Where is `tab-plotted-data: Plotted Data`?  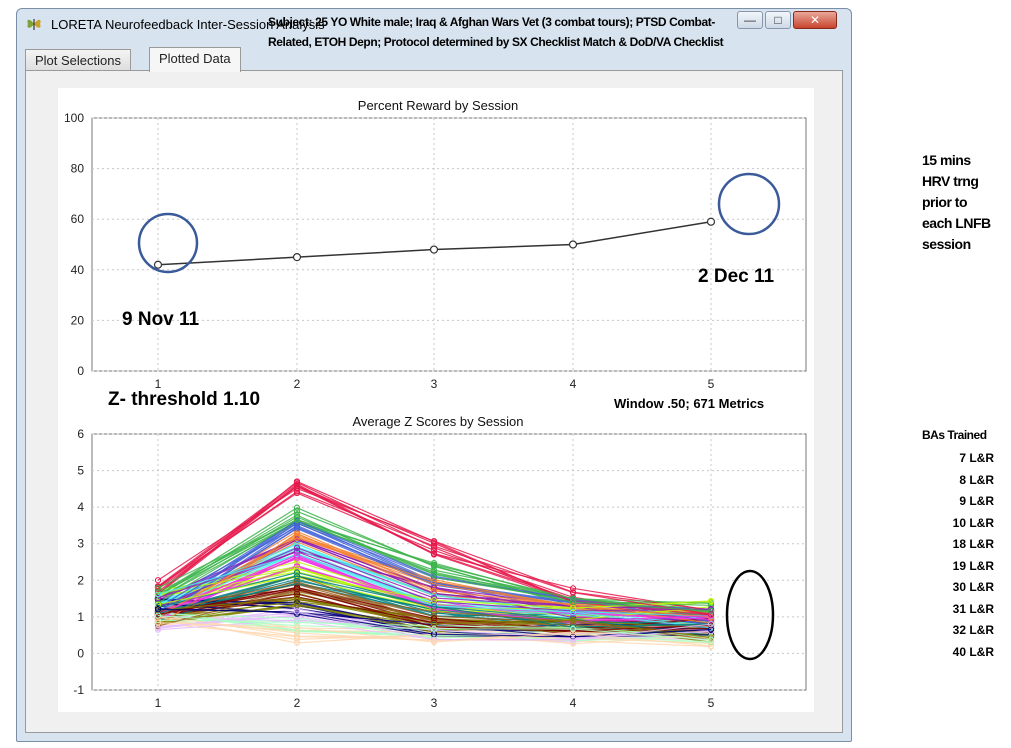 tab-plotted-data: Plotted Data is located at coordinates (195, 59).